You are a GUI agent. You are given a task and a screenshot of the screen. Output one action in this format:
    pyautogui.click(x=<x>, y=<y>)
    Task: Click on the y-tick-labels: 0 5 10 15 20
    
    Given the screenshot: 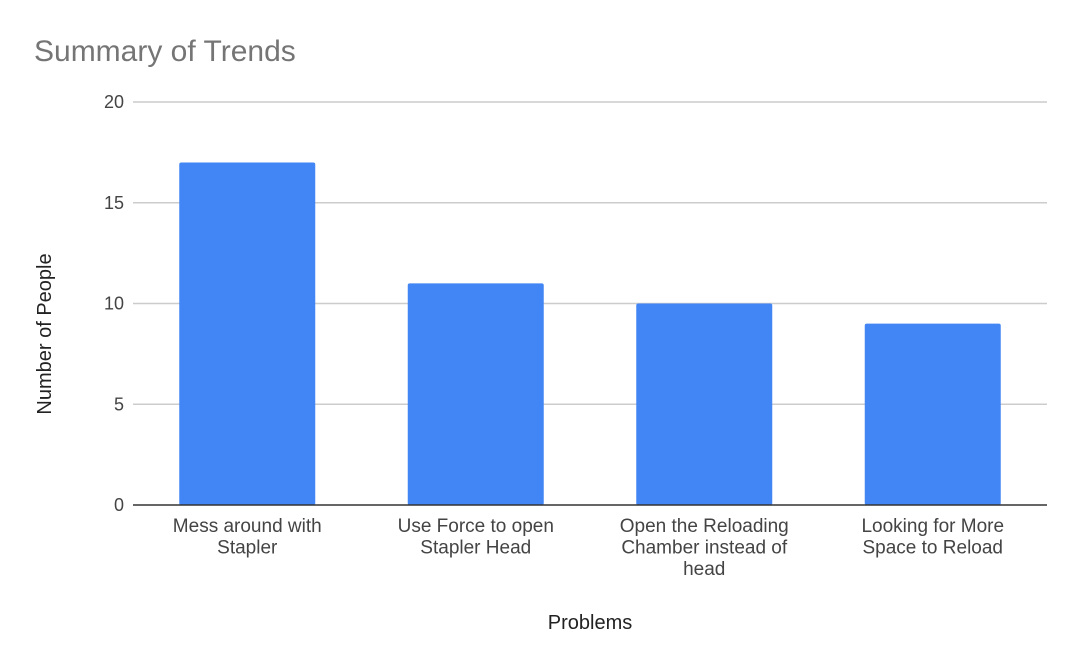 What is the action you would take?
    pyautogui.click(x=114, y=303)
    